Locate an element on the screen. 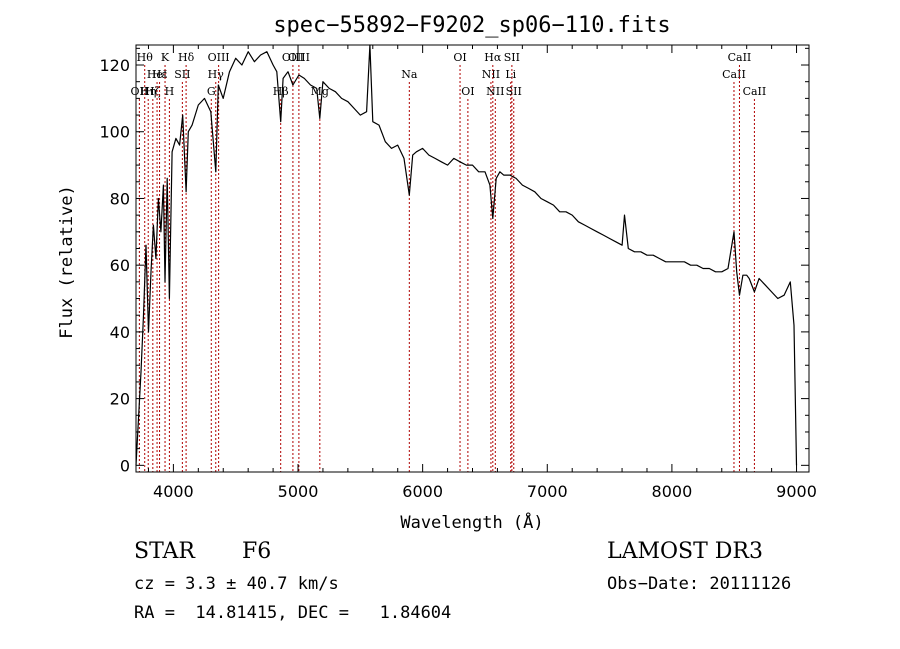 This screenshot has height=649, width=900. survey-name: LAMOST DR3 is located at coordinates (685, 551).